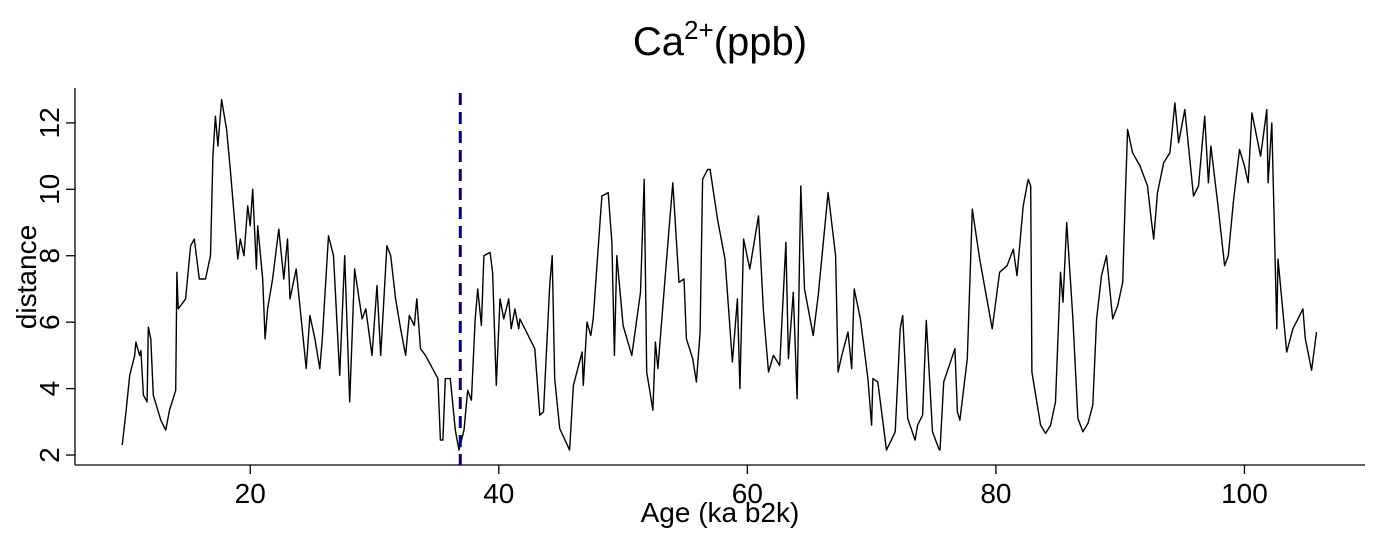 This screenshot has height=539, width=1379. I want to click on y-tick-label: 8, so click(49, 256).